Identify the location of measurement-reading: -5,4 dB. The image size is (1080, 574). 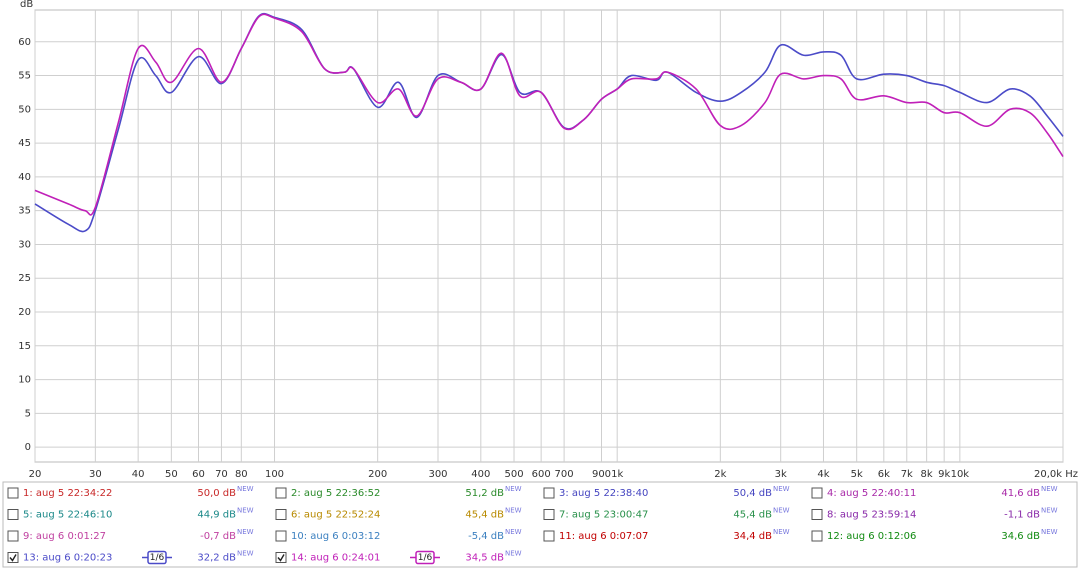
(486, 536).